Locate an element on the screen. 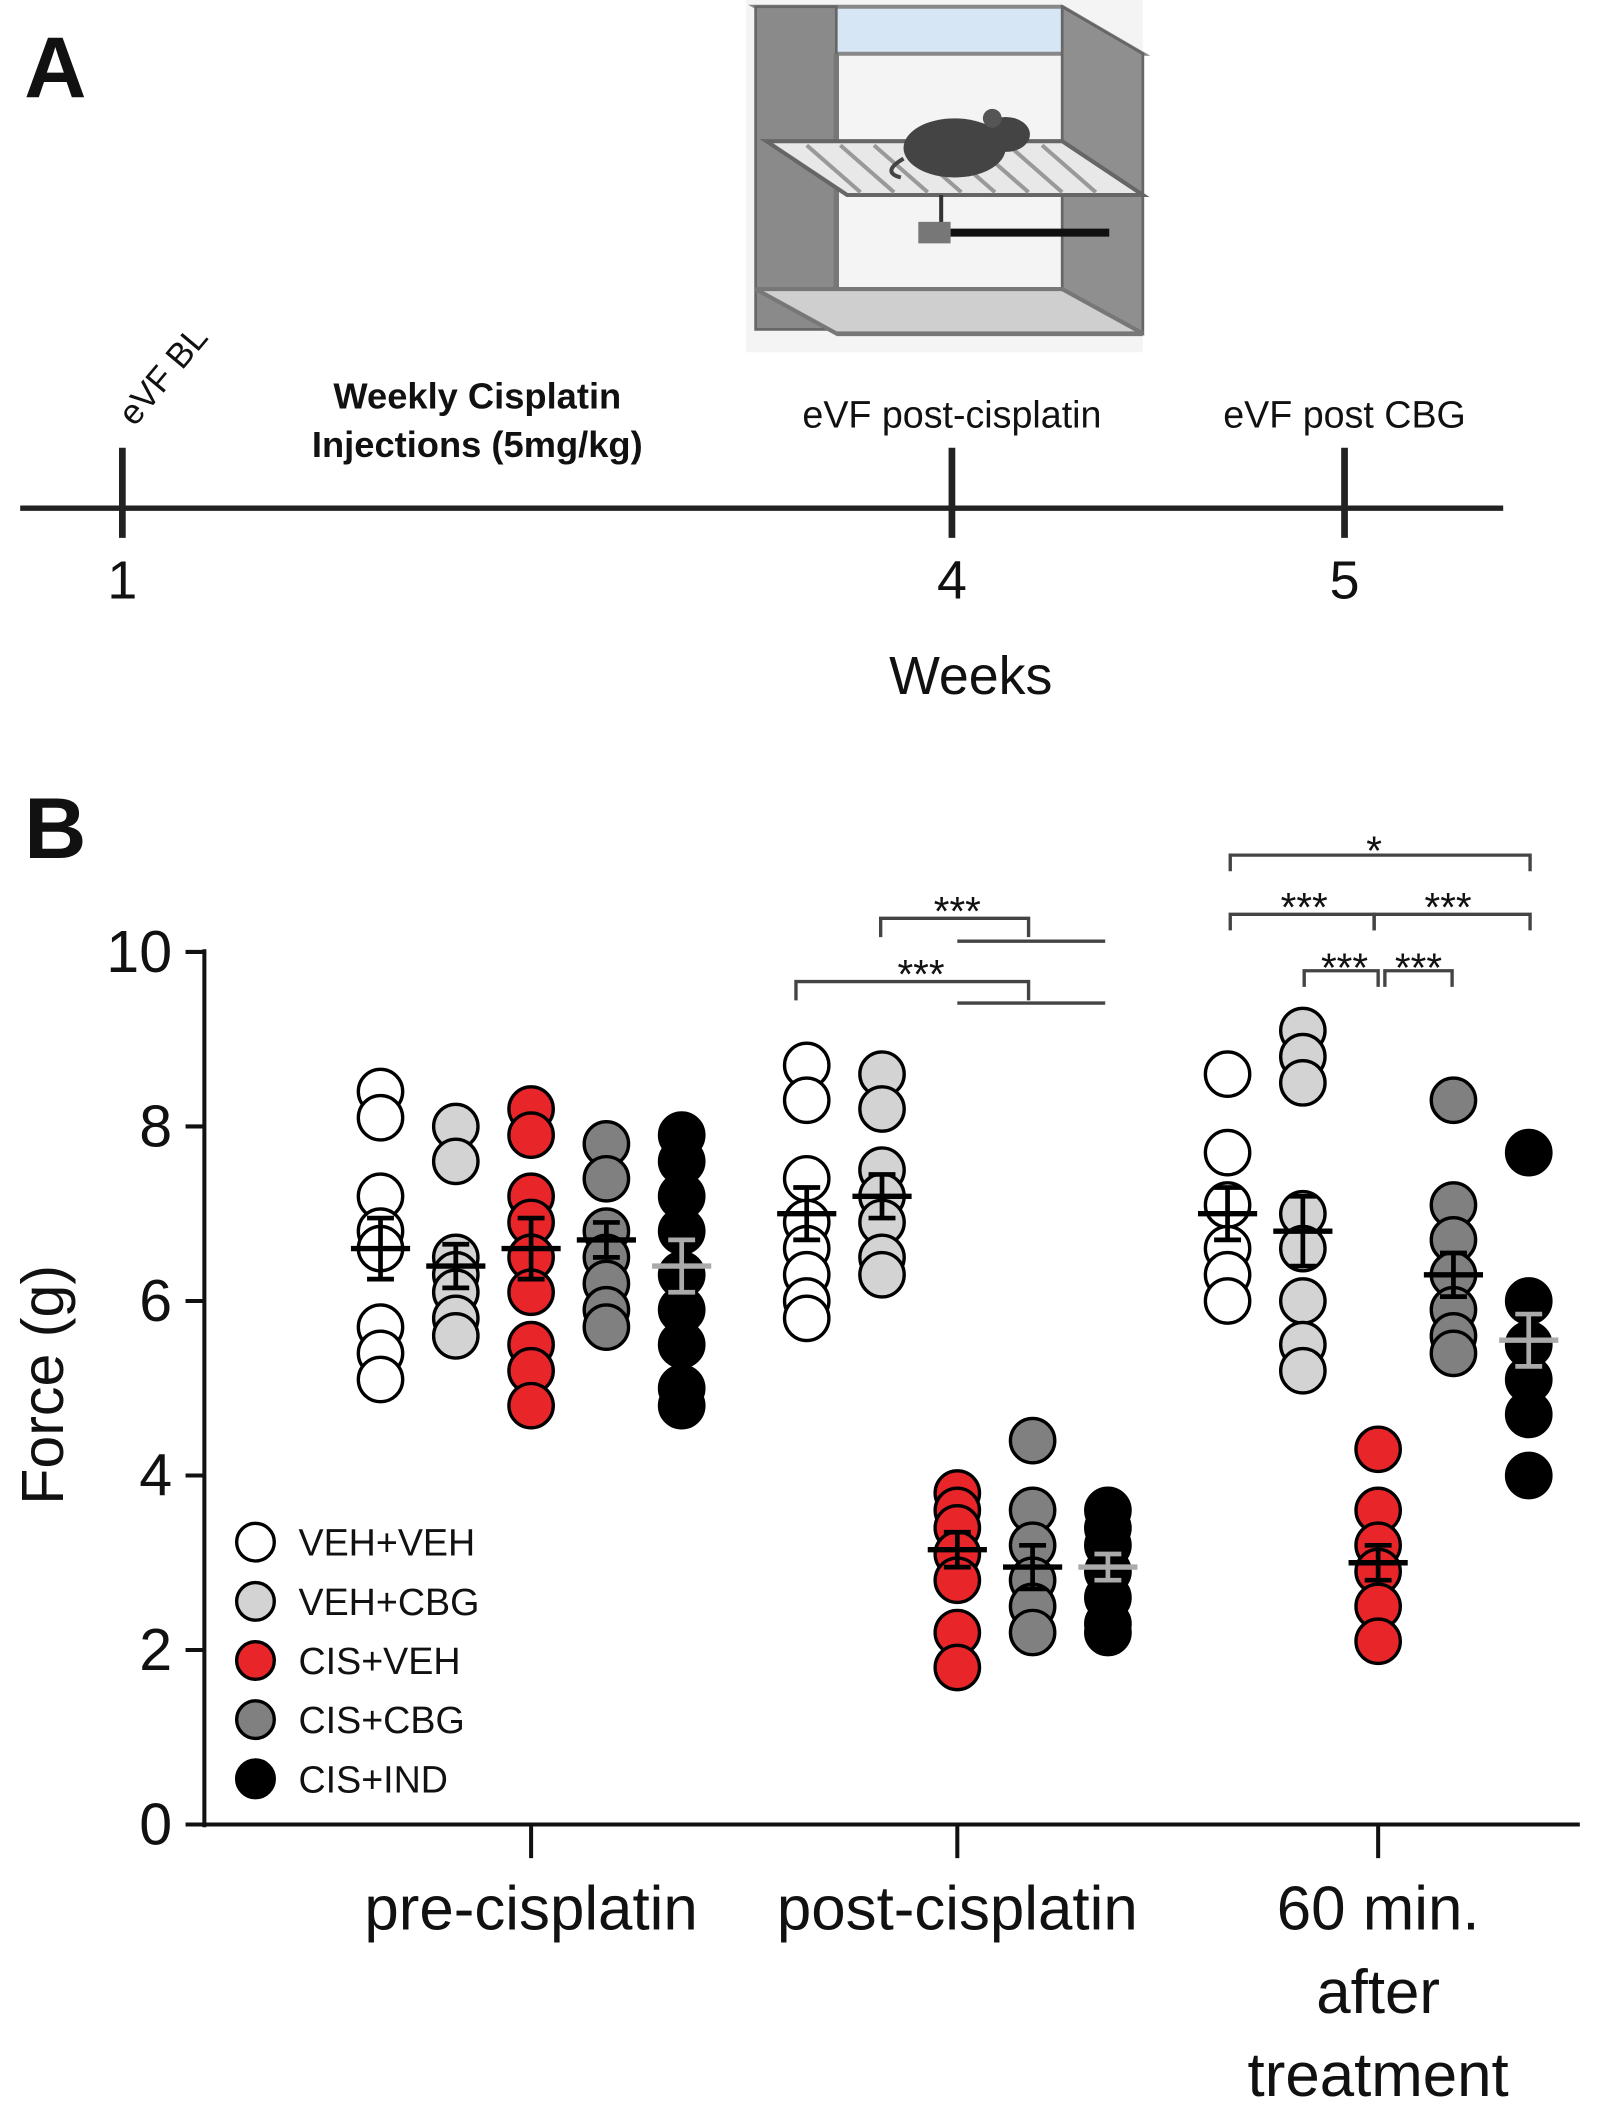  timeline-tick-label: 5 is located at coordinates (1345, 580).